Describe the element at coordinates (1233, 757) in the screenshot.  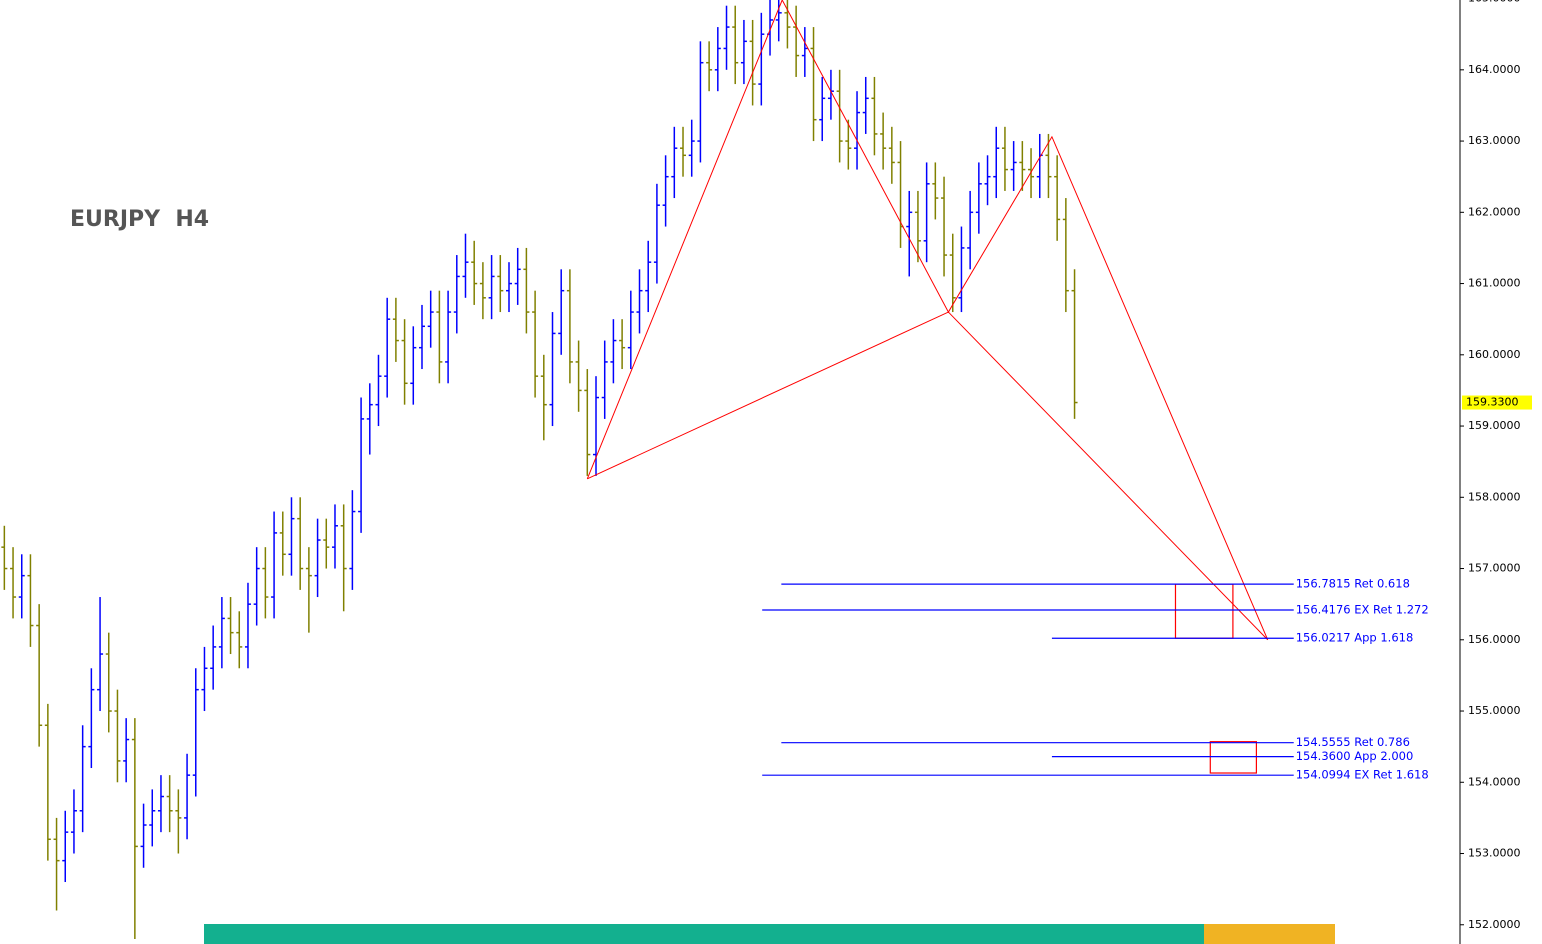
I see `reversal-zone` at that location.